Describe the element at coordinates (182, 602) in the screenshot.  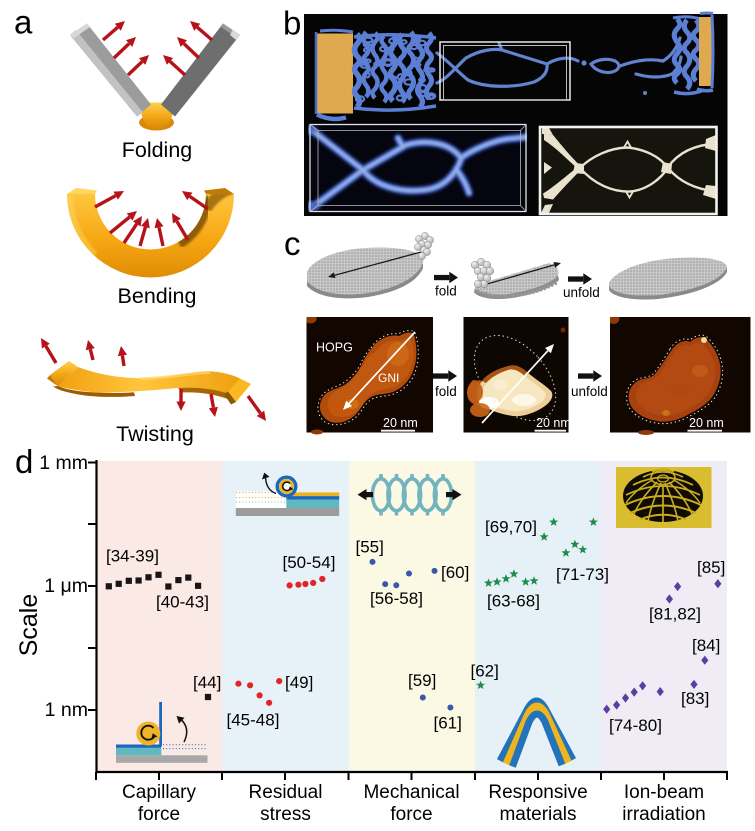
I see `svg-text: [40-43]` at that location.